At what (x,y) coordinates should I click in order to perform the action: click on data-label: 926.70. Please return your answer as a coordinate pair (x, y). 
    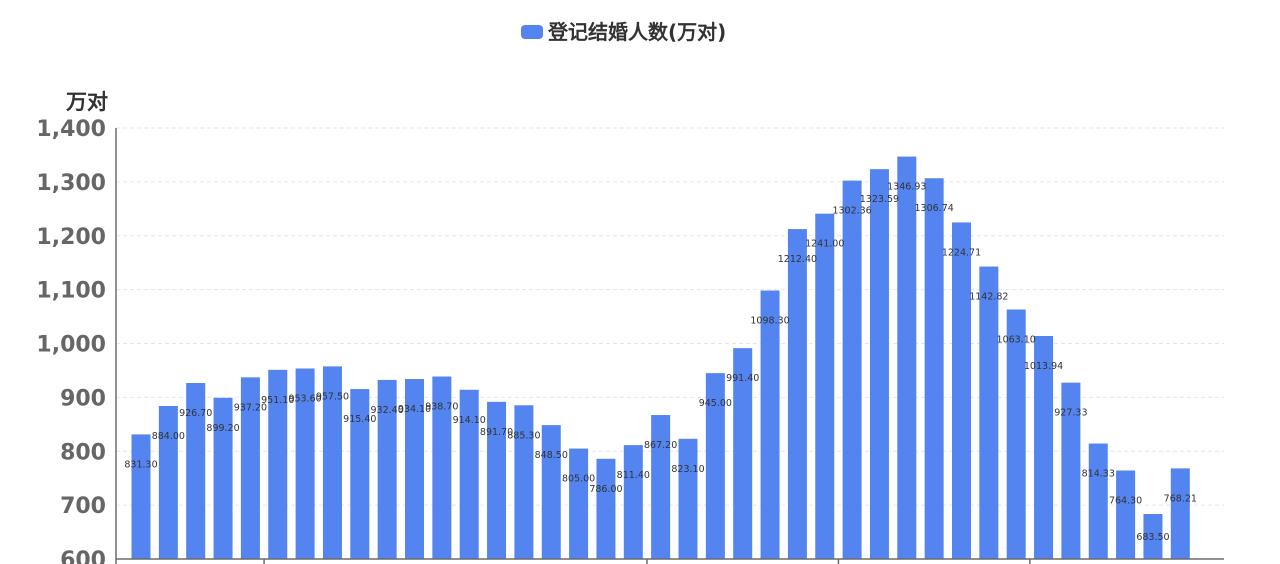
    Looking at the image, I should click on (195, 413).